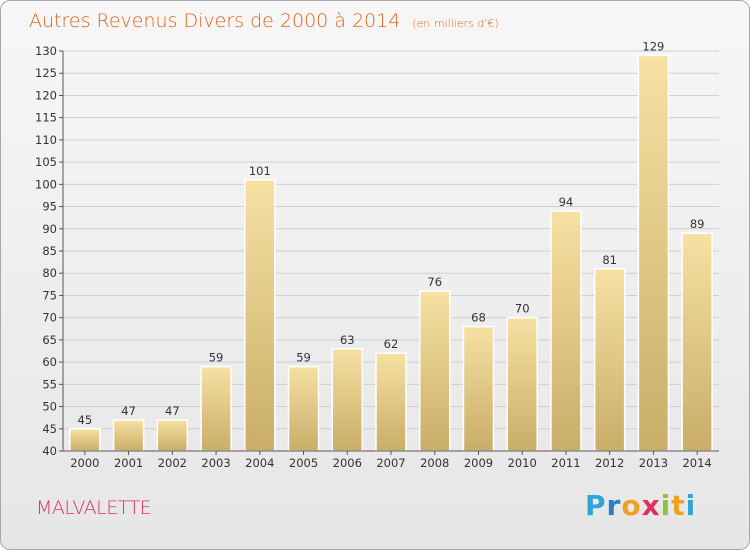 The width and height of the screenshot is (750, 550). What do you see at coordinates (434, 282) in the screenshot?
I see `bar-value-label: 76` at bounding box center [434, 282].